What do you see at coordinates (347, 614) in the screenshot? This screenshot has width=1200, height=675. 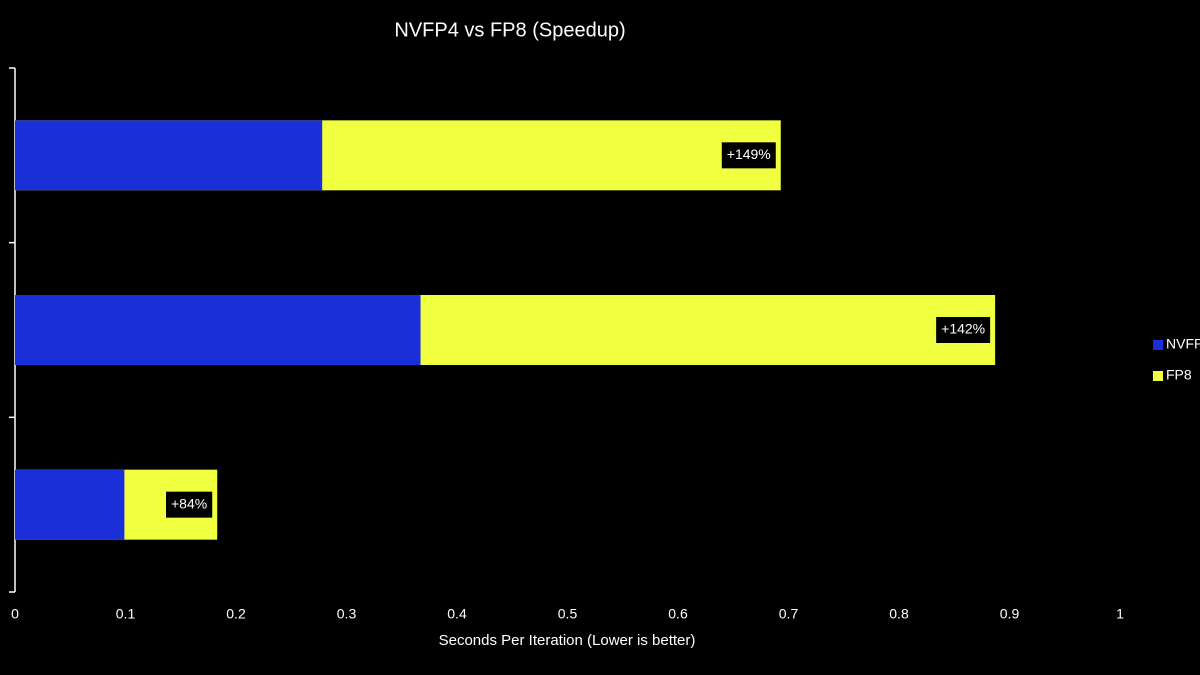 I see `x-tick-label: 0.3` at bounding box center [347, 614].